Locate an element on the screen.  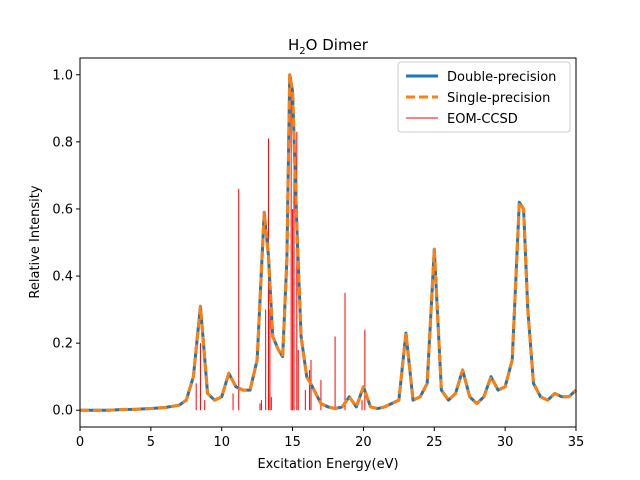
y-tick-label: 0.2 is located at coordinates (62, 344).